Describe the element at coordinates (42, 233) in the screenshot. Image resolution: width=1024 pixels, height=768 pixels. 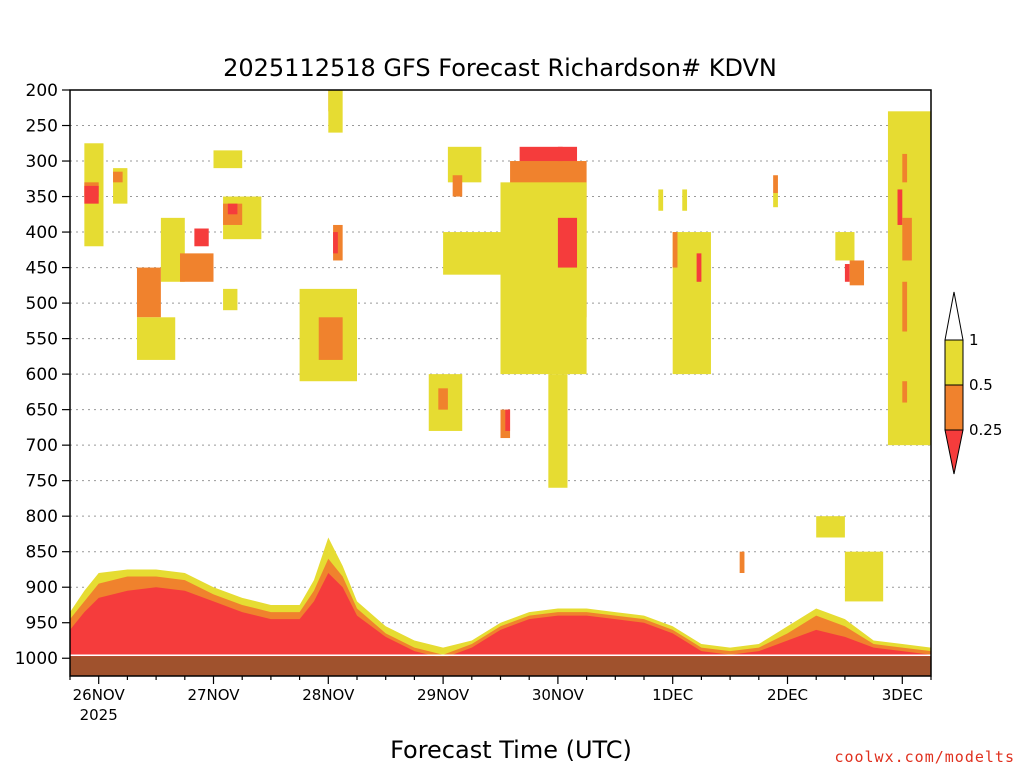
I see `y-tick-label-400: 400` at that location.